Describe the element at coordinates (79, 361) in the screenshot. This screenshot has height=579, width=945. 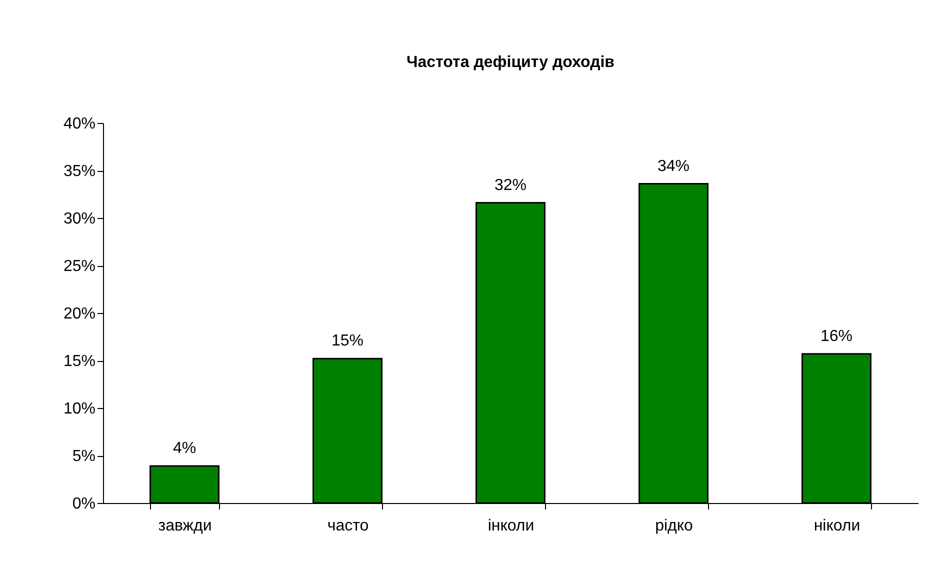
I see `y-tick-label: 15%` at that location.